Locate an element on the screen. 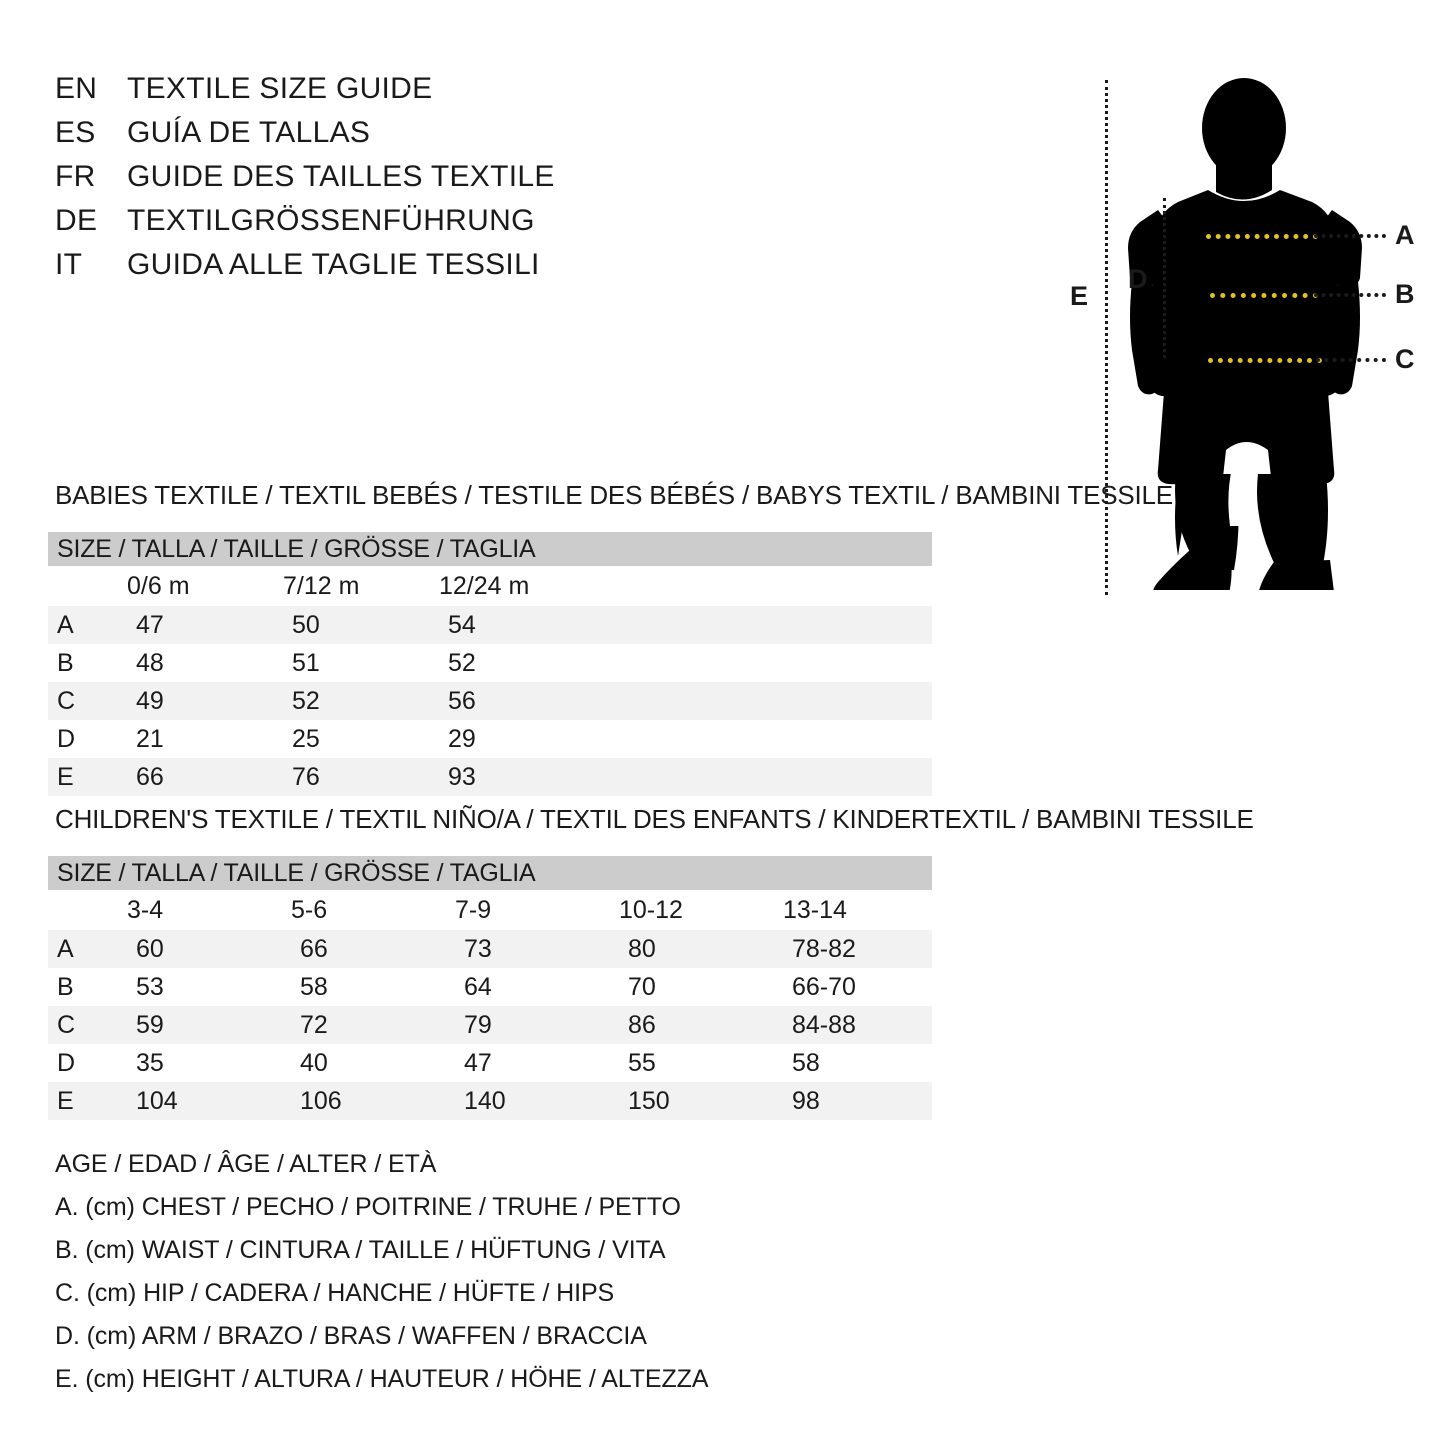 This screenshot has height=1445, width=1445. table-row: A 47 50 54 is located at coordinates (490, 625).